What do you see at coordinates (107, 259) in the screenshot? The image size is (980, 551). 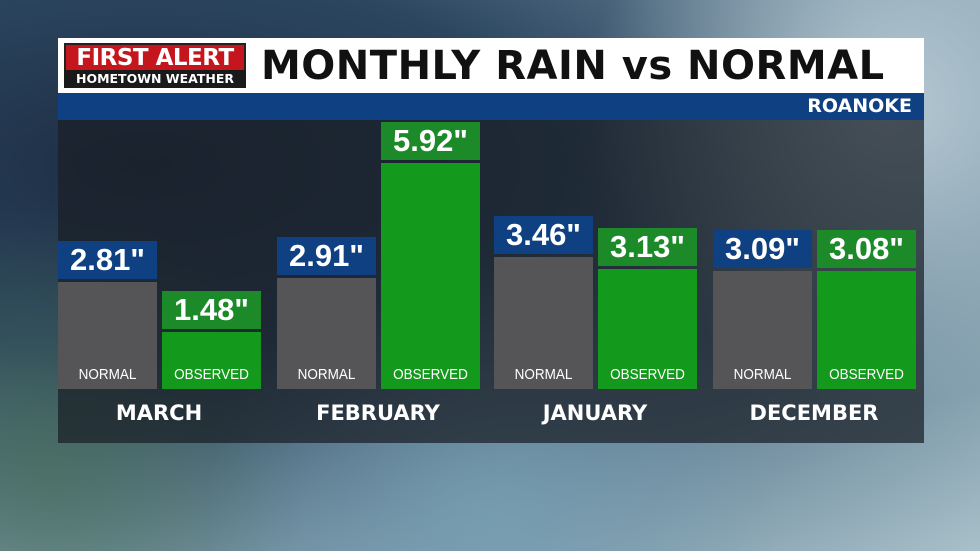 I see `data-label: 2.81"` at bounding box center [107, 259].